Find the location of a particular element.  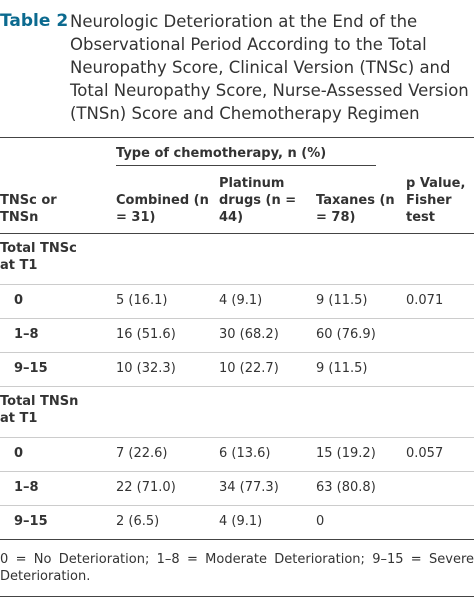

section-label: Total TNSc at T1 is located at coordinates (38, 257).